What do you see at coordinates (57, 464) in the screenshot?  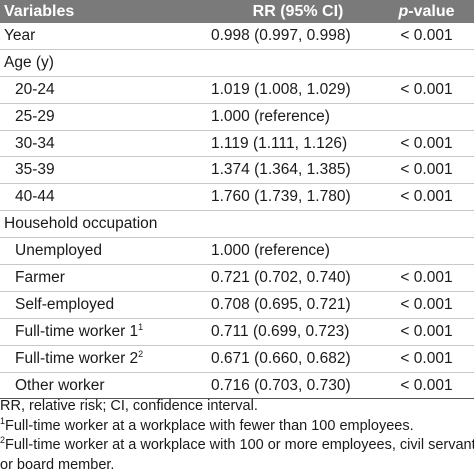 I see `footnote-2-continued: or board member.` at bounding box center [57, 464].